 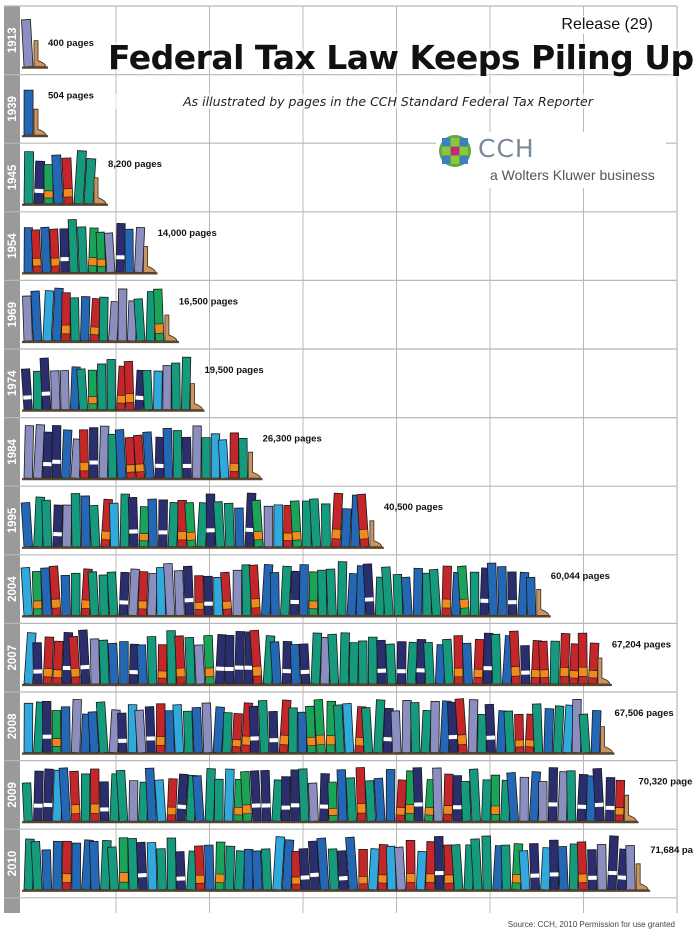 What do you see at coordinates (13, 177) in the screenshot?
I see `year-label: 1945` at bounding box center [13, 177].